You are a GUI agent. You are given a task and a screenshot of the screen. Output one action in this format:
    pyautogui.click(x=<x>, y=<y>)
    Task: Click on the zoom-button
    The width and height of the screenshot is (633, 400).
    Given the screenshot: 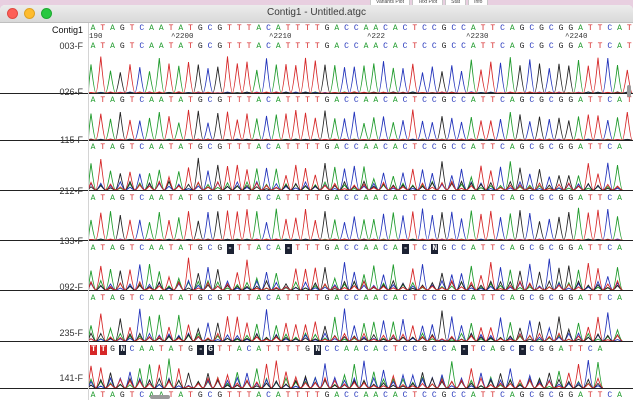 What is the action you would take?
    pyautogui.click(x=46, y=13)
    